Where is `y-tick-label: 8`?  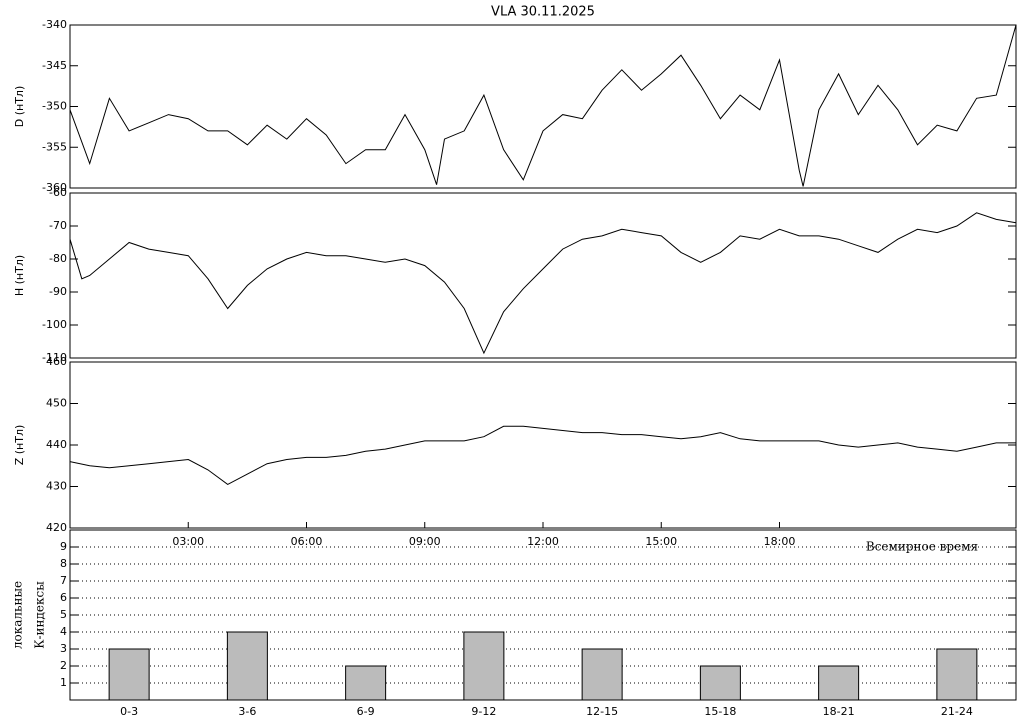 y-tick-label: 8 is located at coordinates (63, 563).